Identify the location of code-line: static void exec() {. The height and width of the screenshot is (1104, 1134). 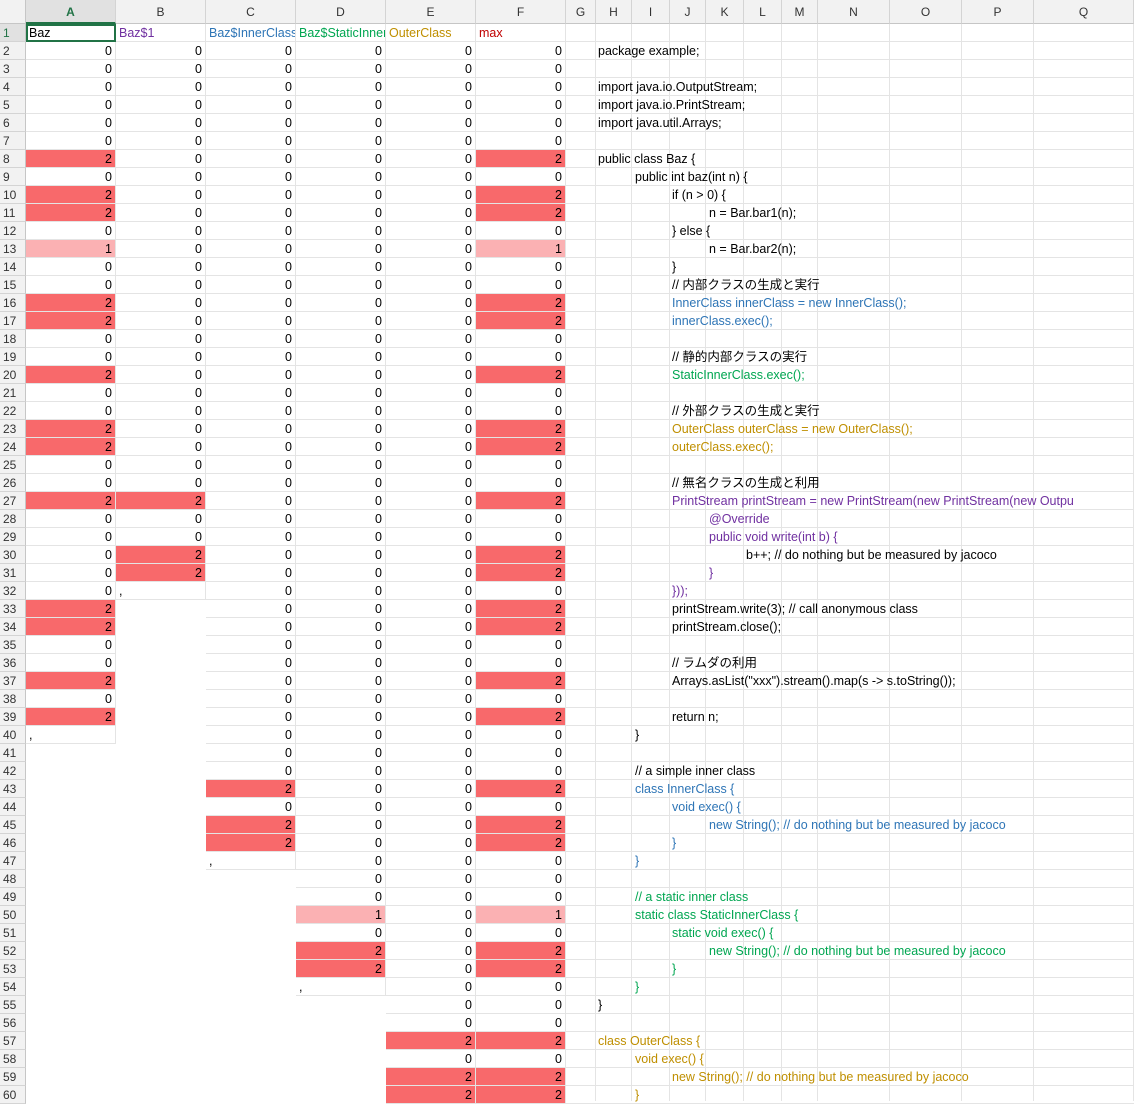
(723, 933).